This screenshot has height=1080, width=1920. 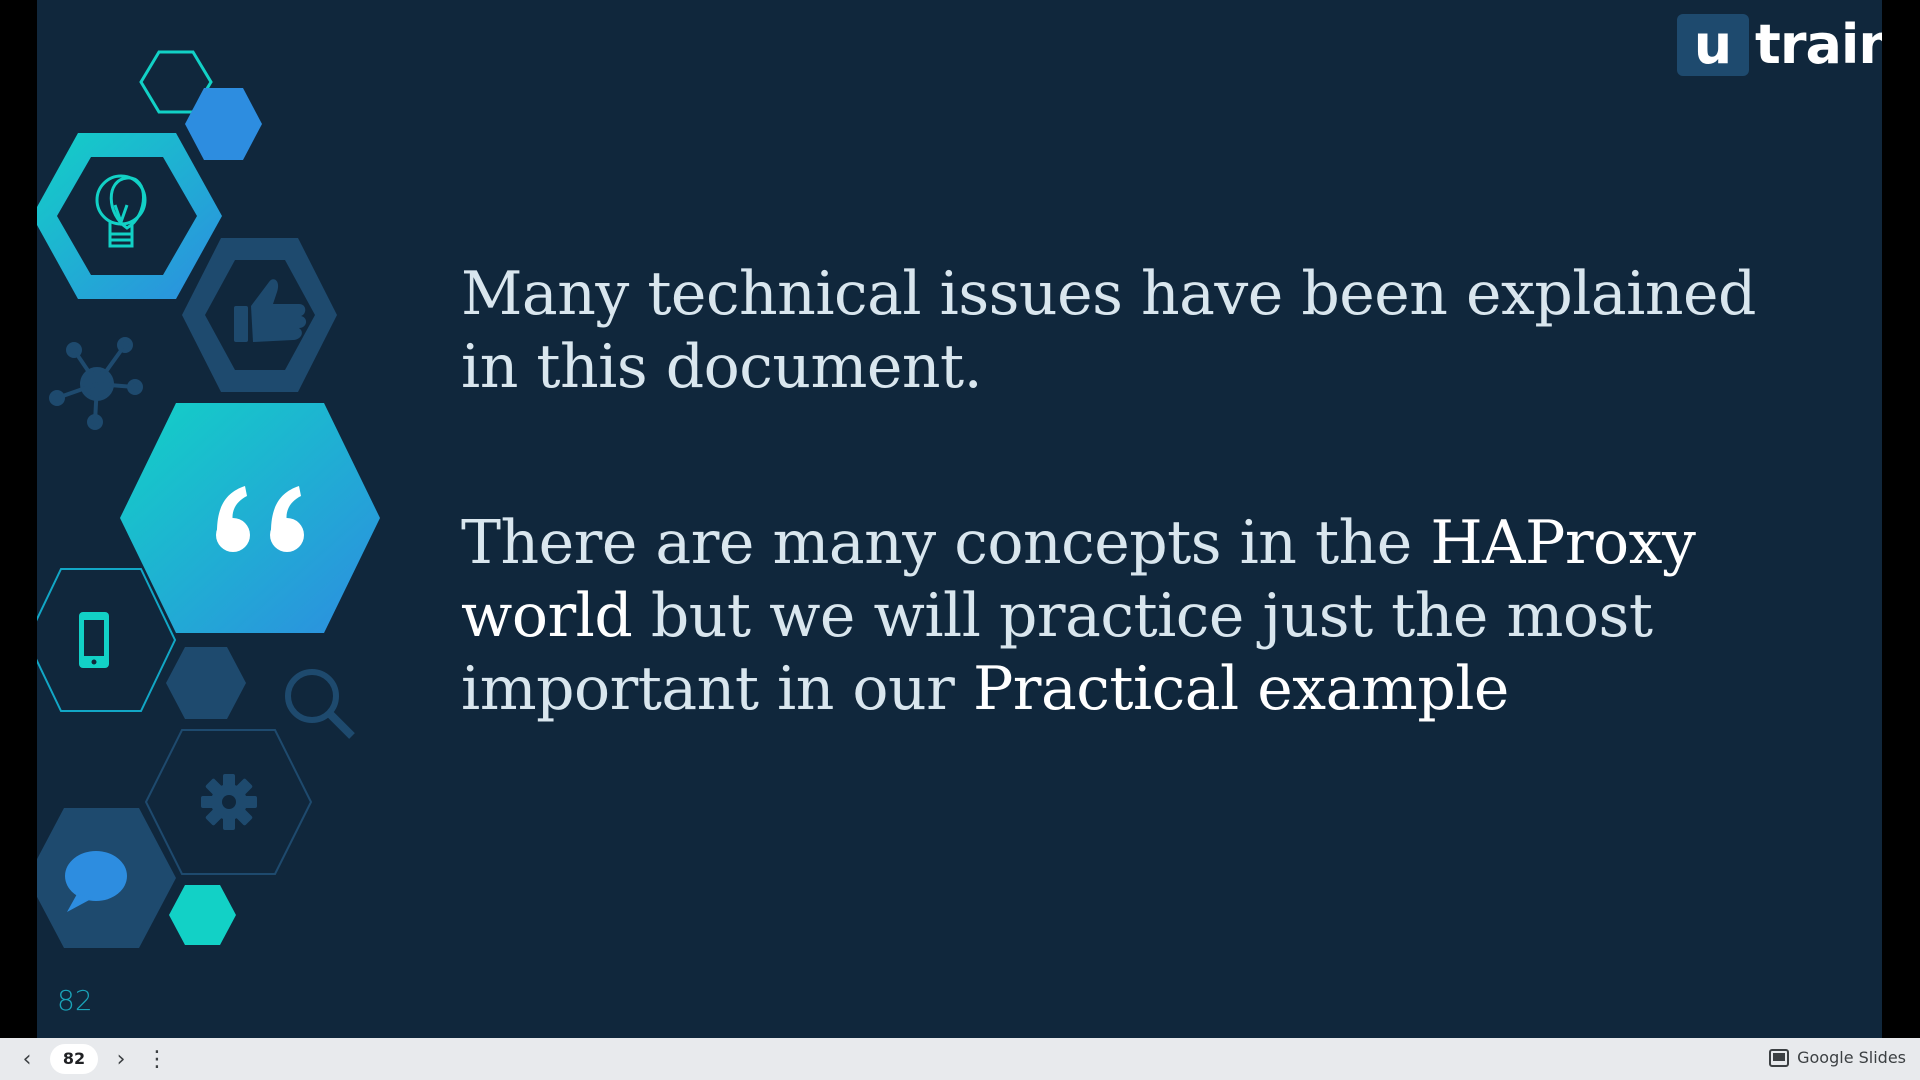 I want to click on slide-number: 82, so click(x=75, y=1000).